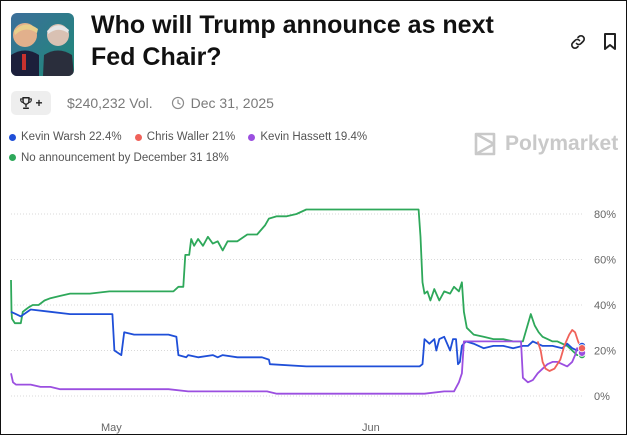 The height and width of the screenshot is (437, 629). I want to click on y-tick-label: 0%, so click(602, 397).